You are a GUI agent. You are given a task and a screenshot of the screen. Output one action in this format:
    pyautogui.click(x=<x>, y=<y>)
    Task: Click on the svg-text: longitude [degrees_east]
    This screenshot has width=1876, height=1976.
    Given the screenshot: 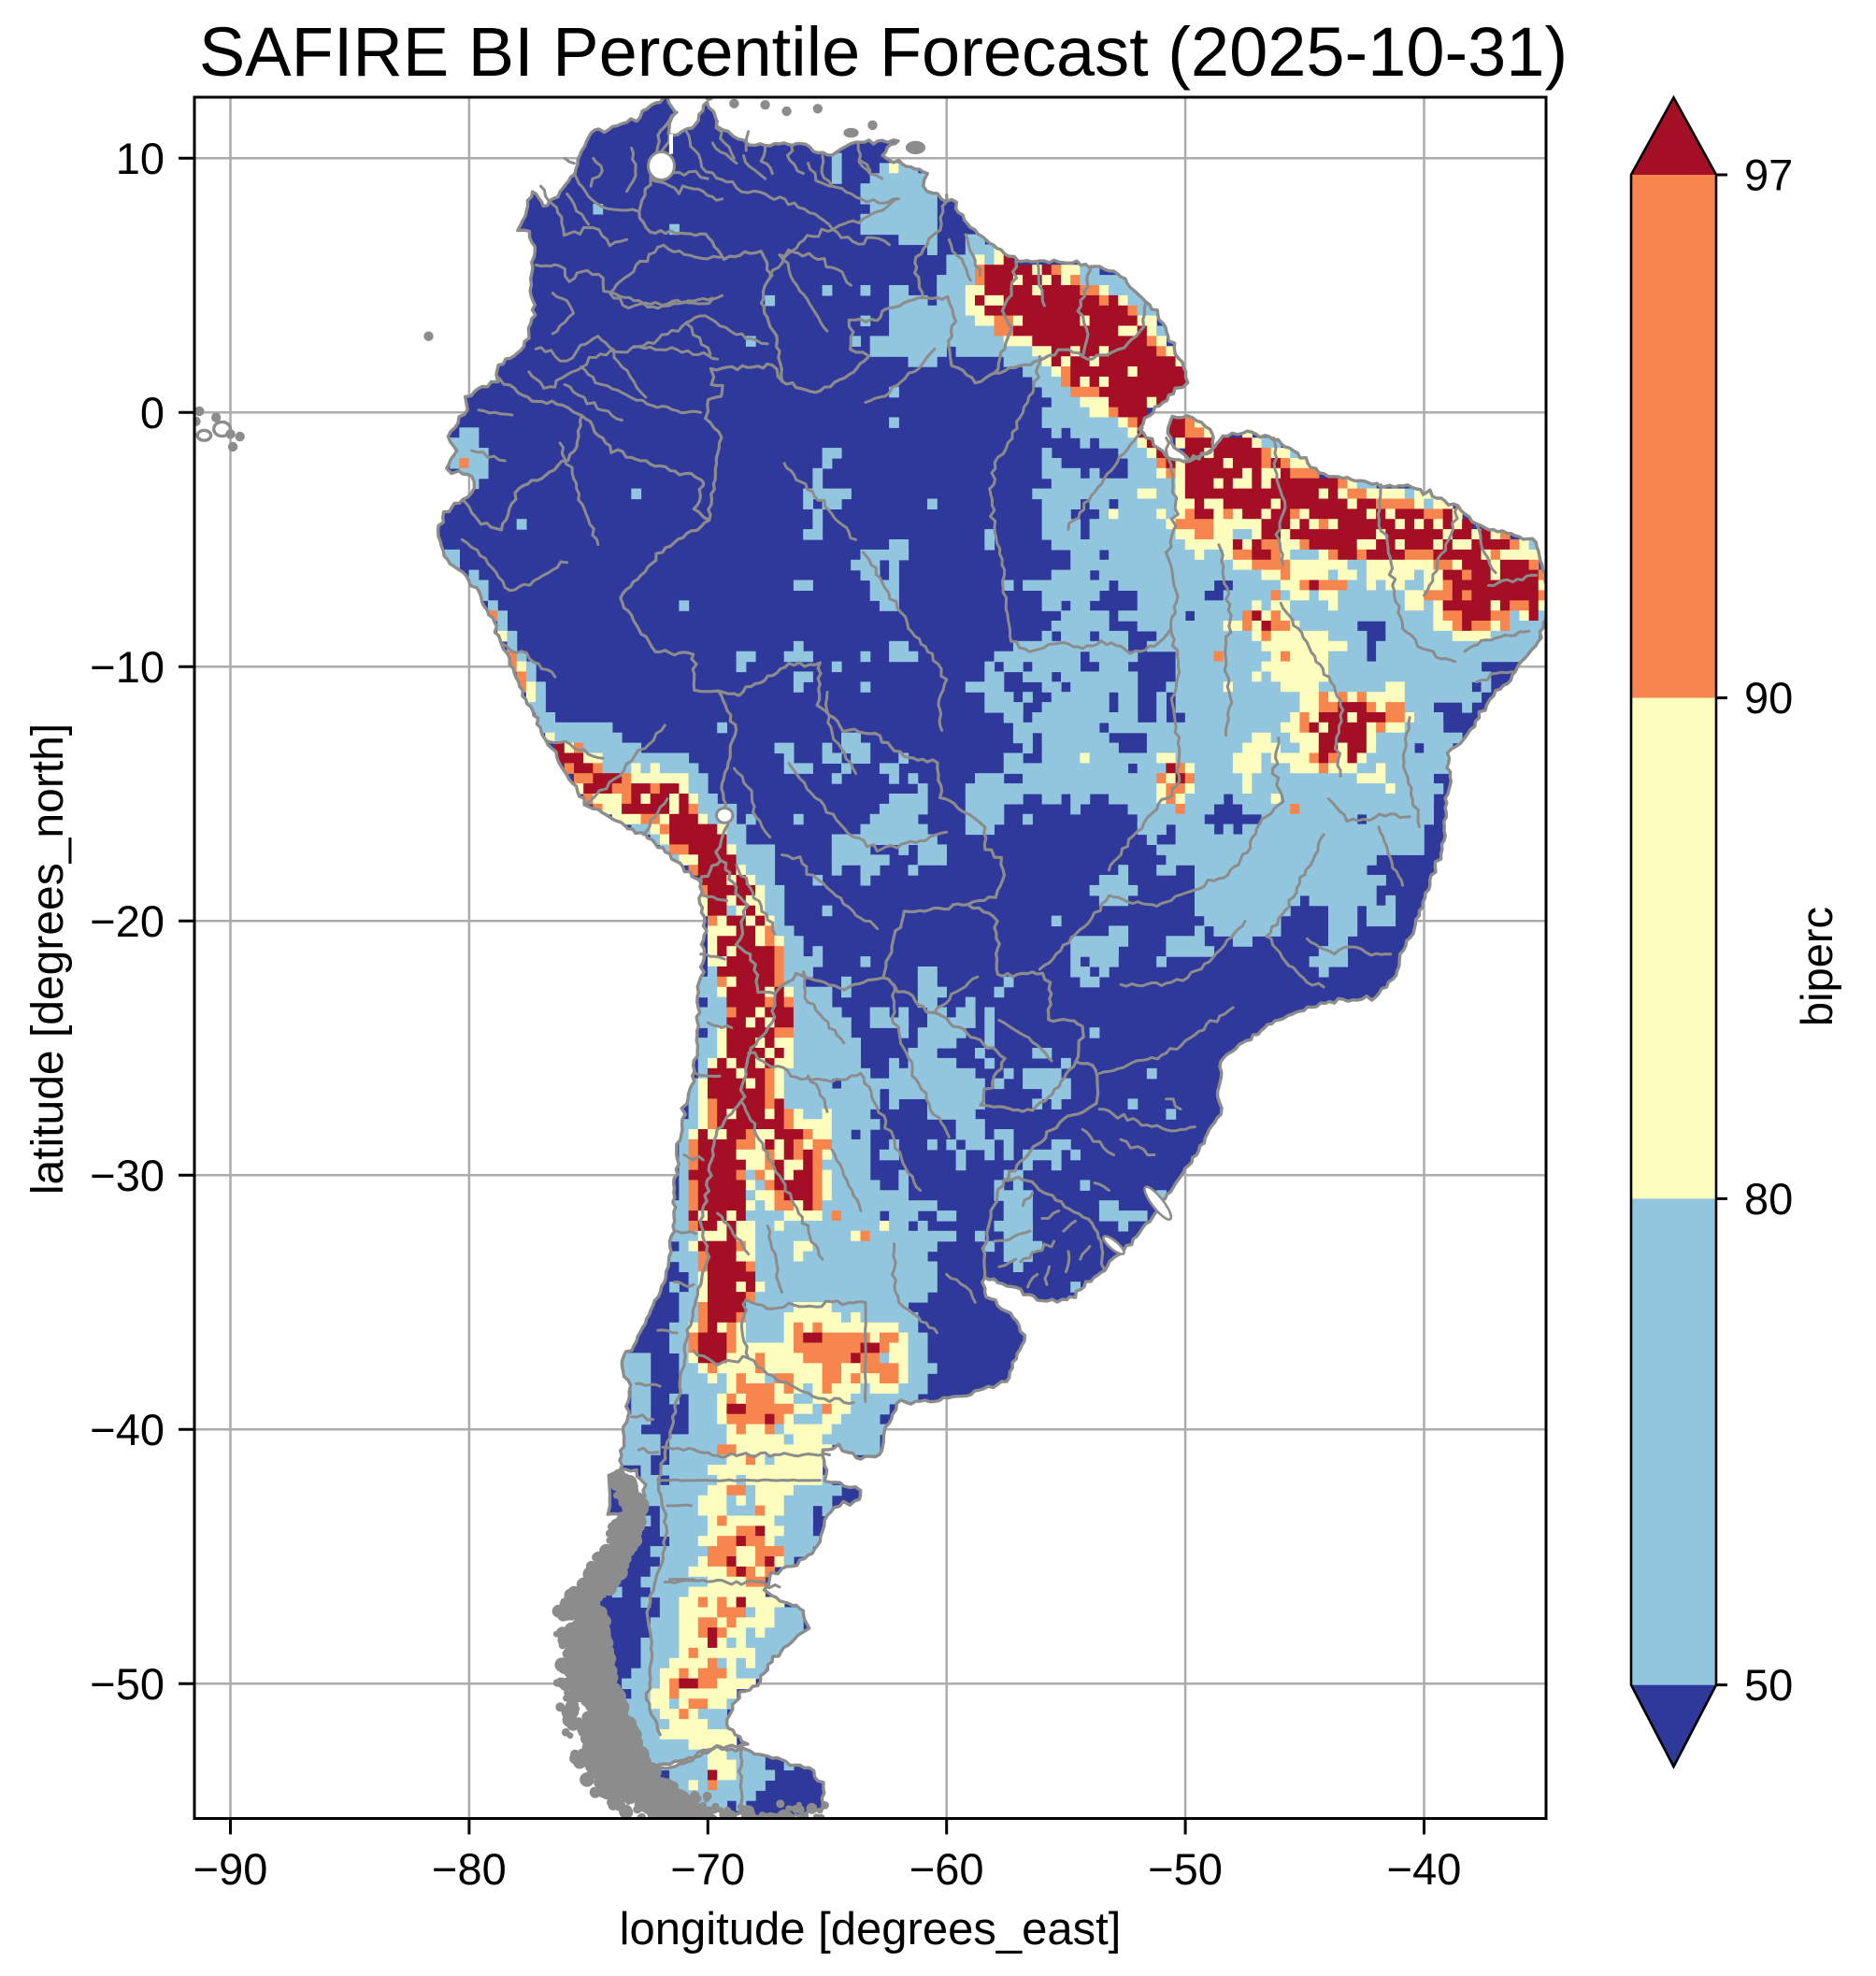 What is the action you would take?
    pyautogui.click(x=871, y=1929)
    